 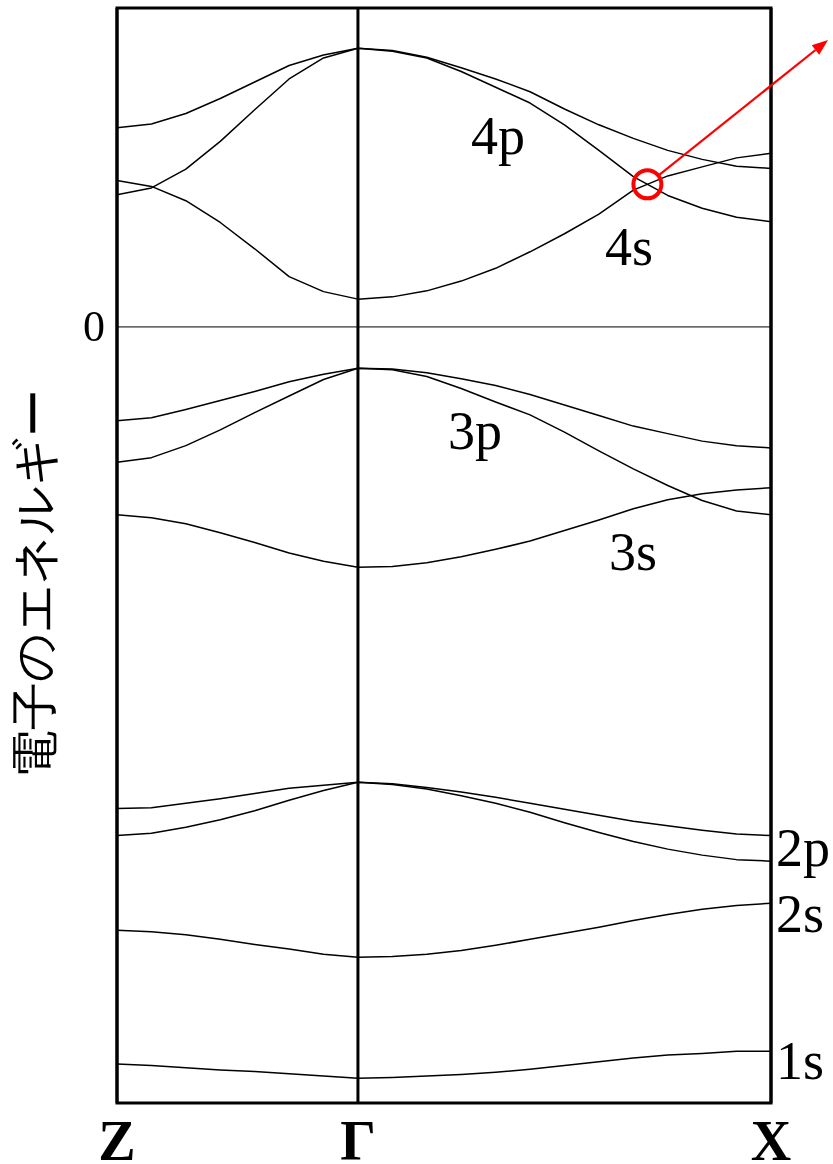 What do you see at coordinates (633, 552) in the screenshot?
I see `annotation: 3s` at bounding box center [633, 552].